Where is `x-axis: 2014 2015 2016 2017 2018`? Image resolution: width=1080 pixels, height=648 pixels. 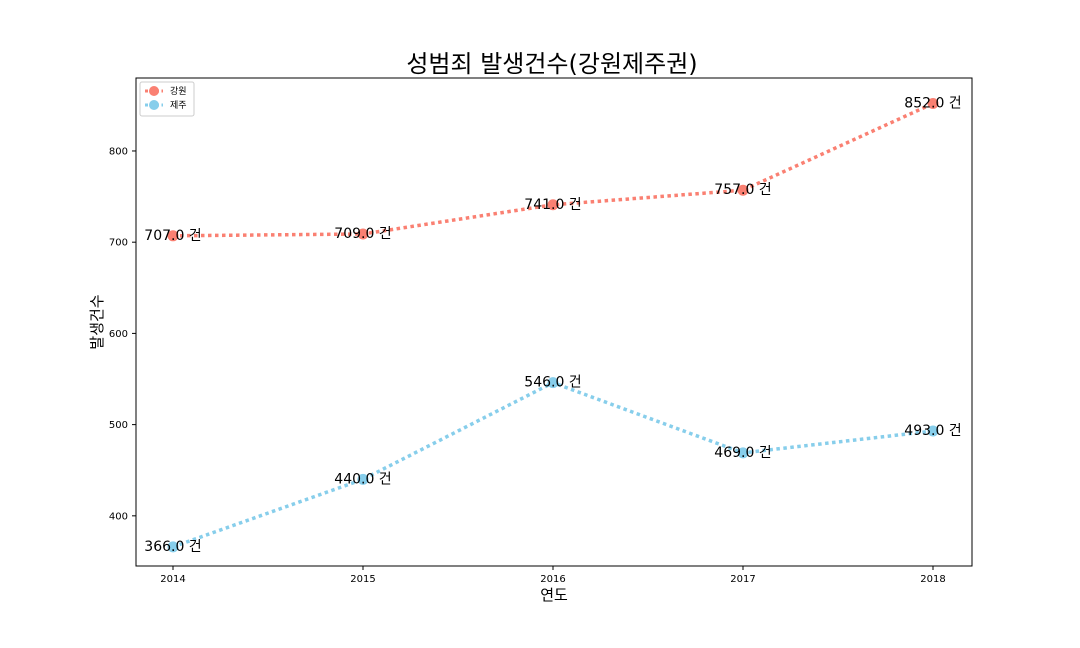
x-axis: 2014 2015 2016 2017 2018 is located at coordinates (553, 575).